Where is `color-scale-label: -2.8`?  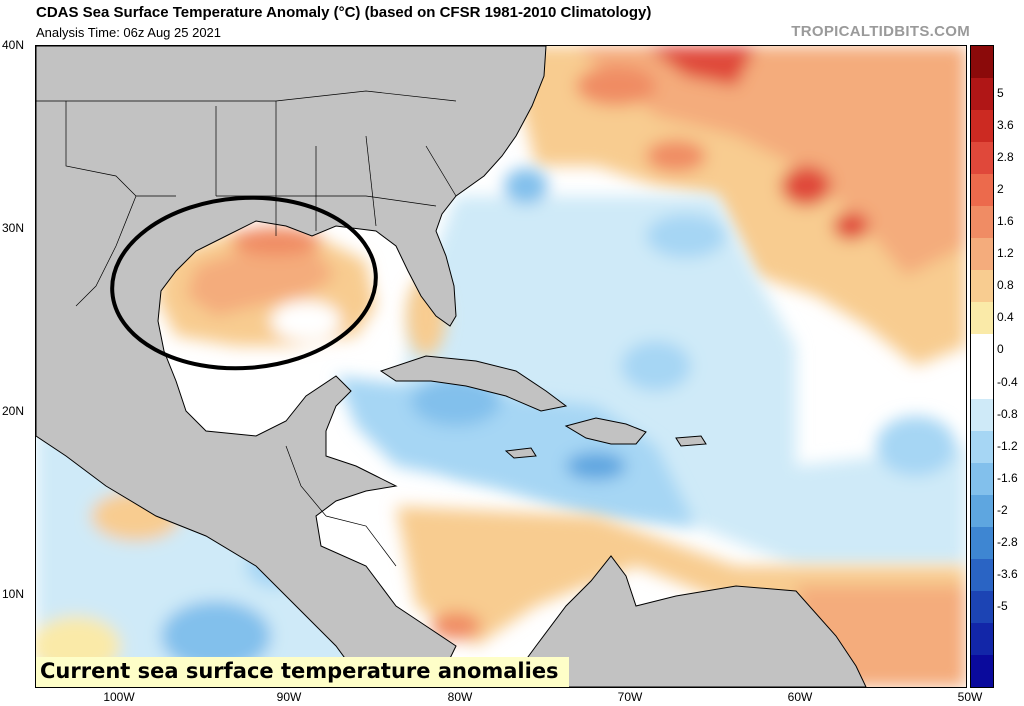
color-scale-label: -2.8 is located at coordinates (1007, 541).